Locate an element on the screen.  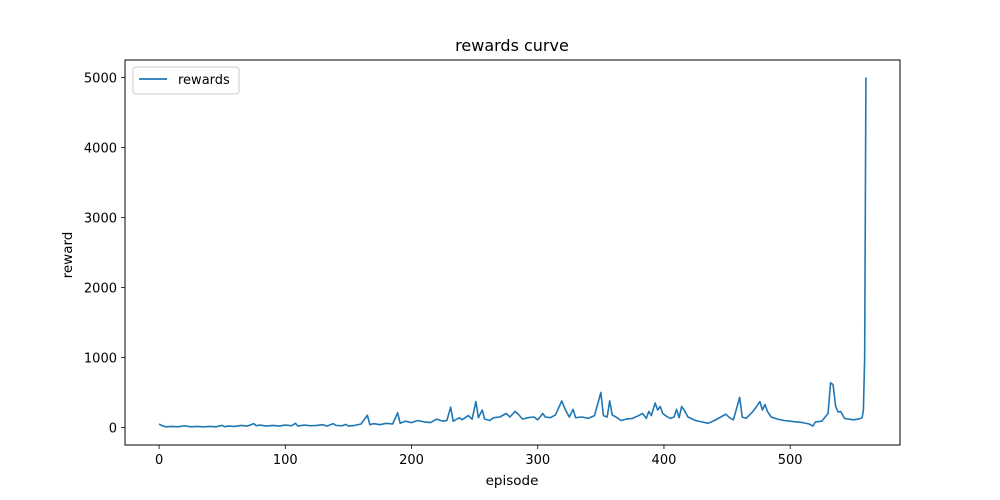
legend: rewards is located at coordinates (186, 80).